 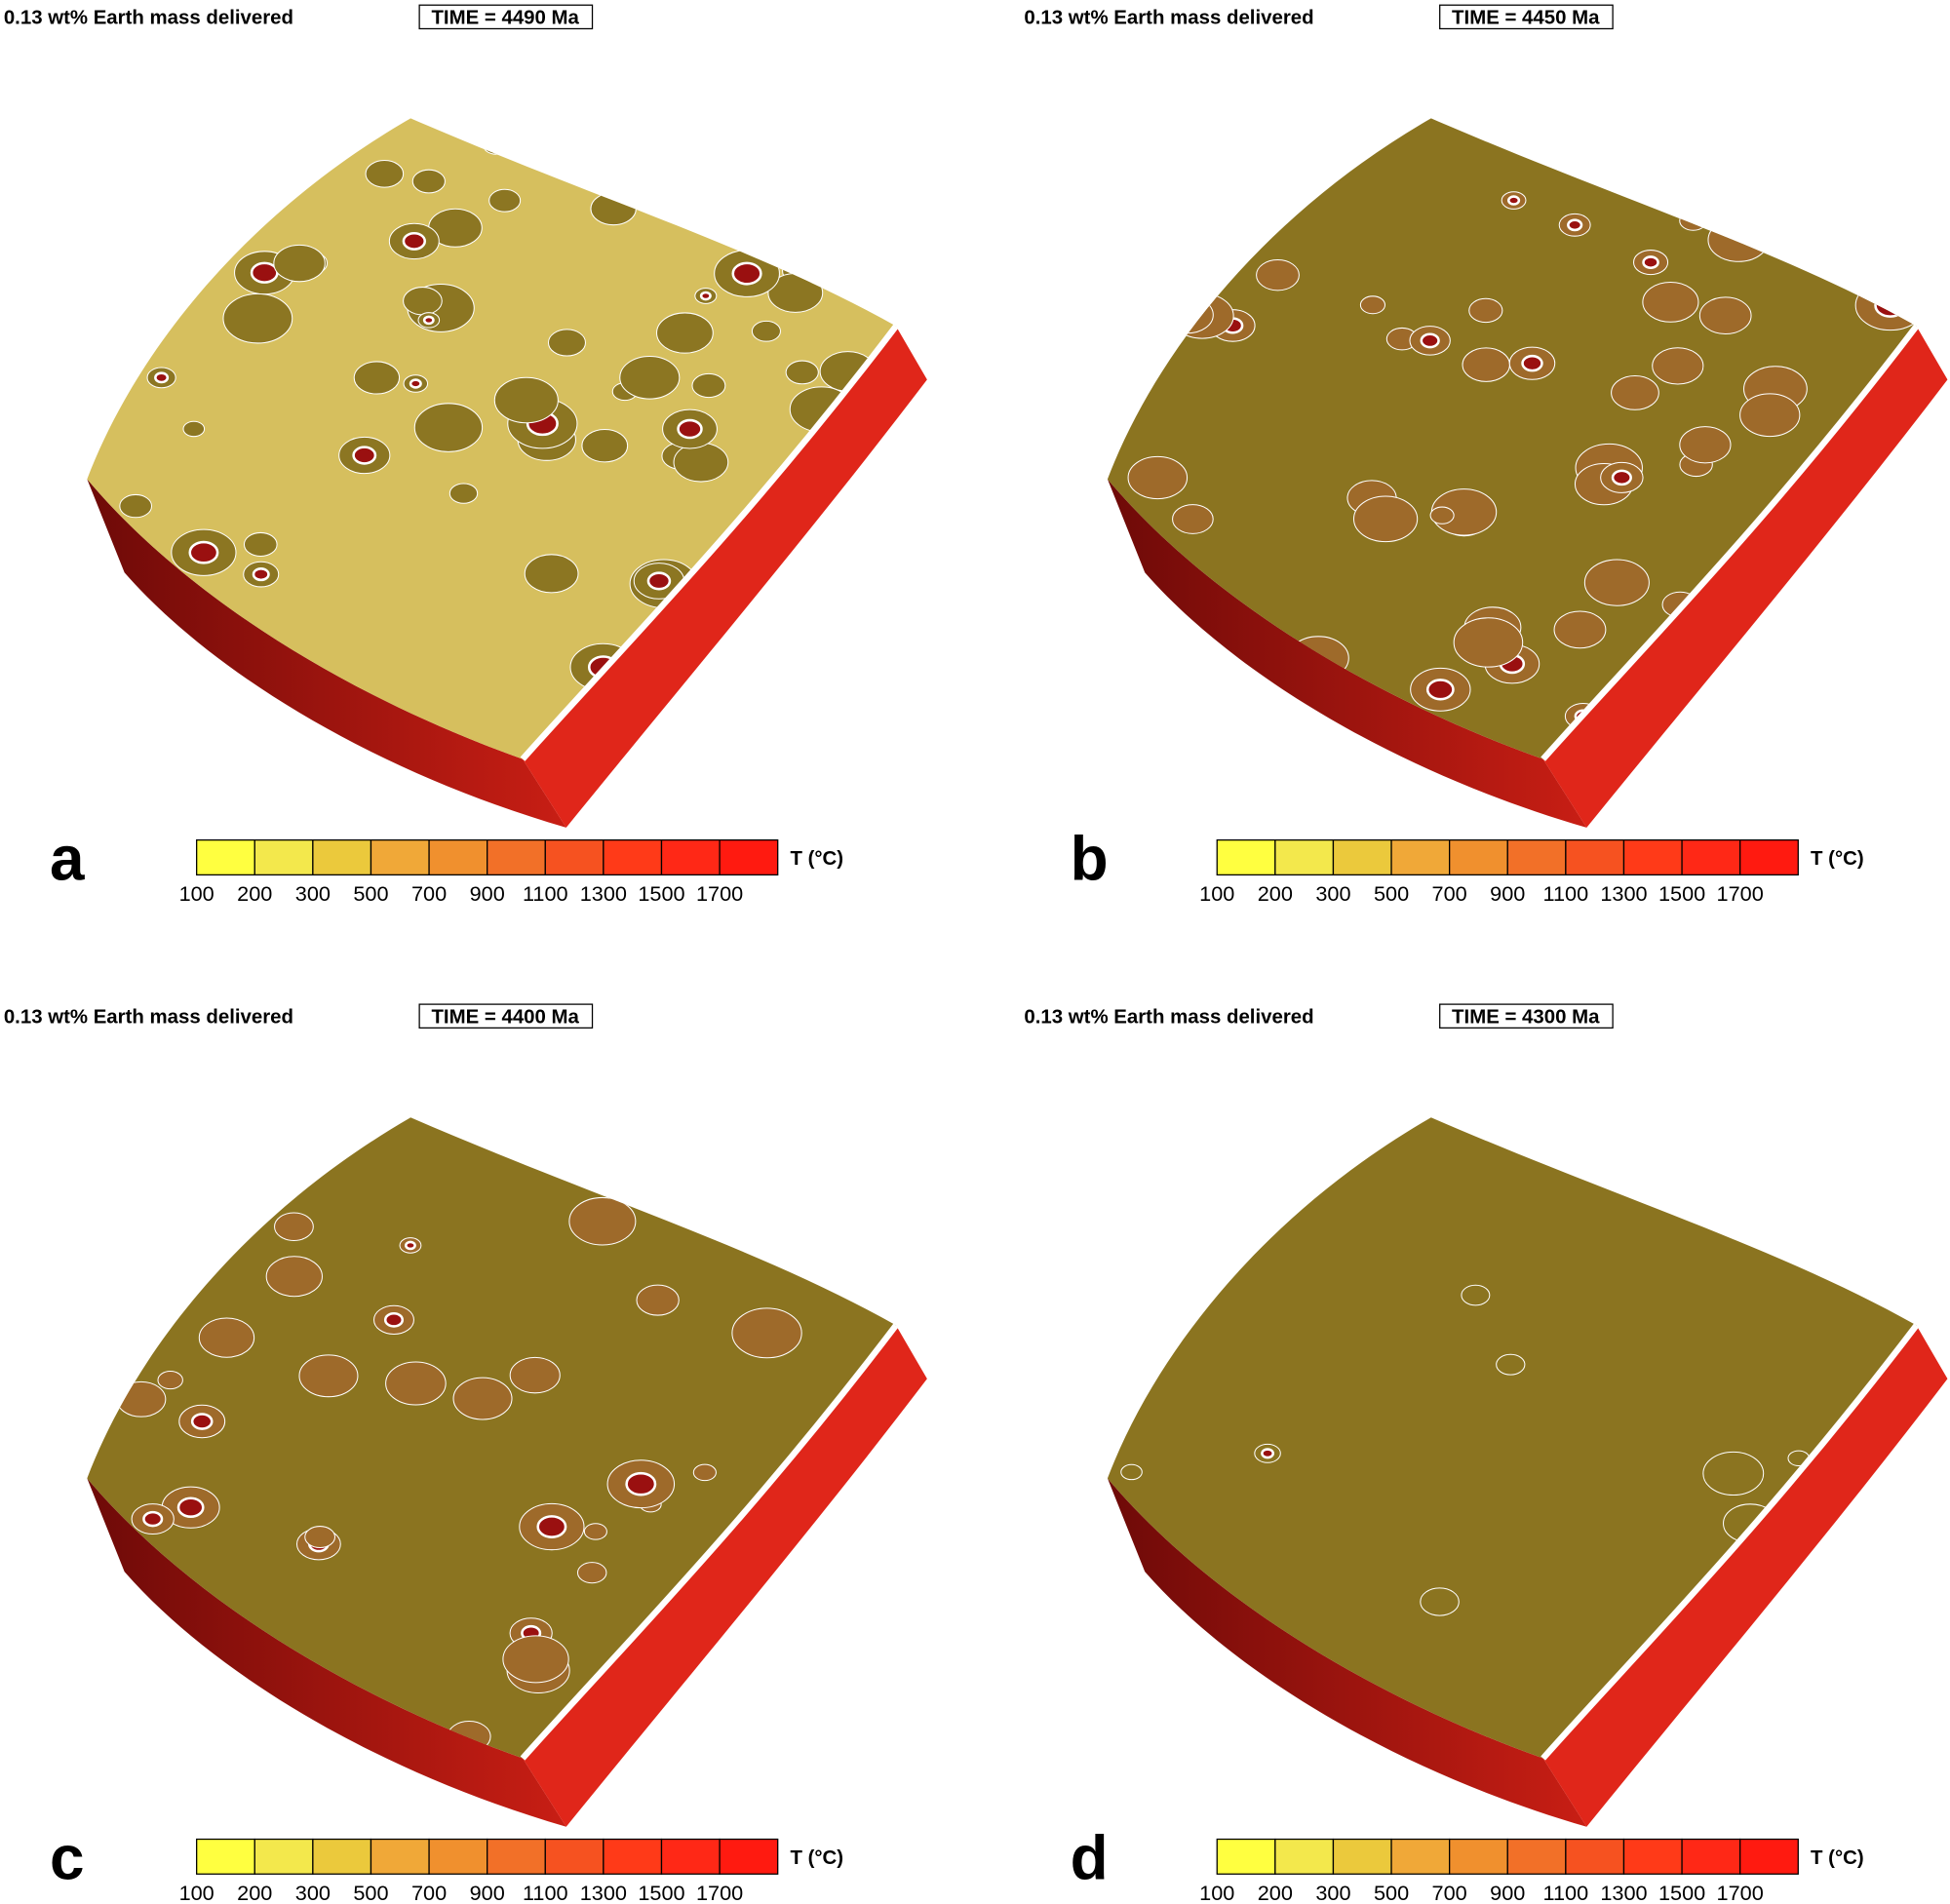 I want to click on colorbar-tick-label: 900, so click(x=487, y=893).